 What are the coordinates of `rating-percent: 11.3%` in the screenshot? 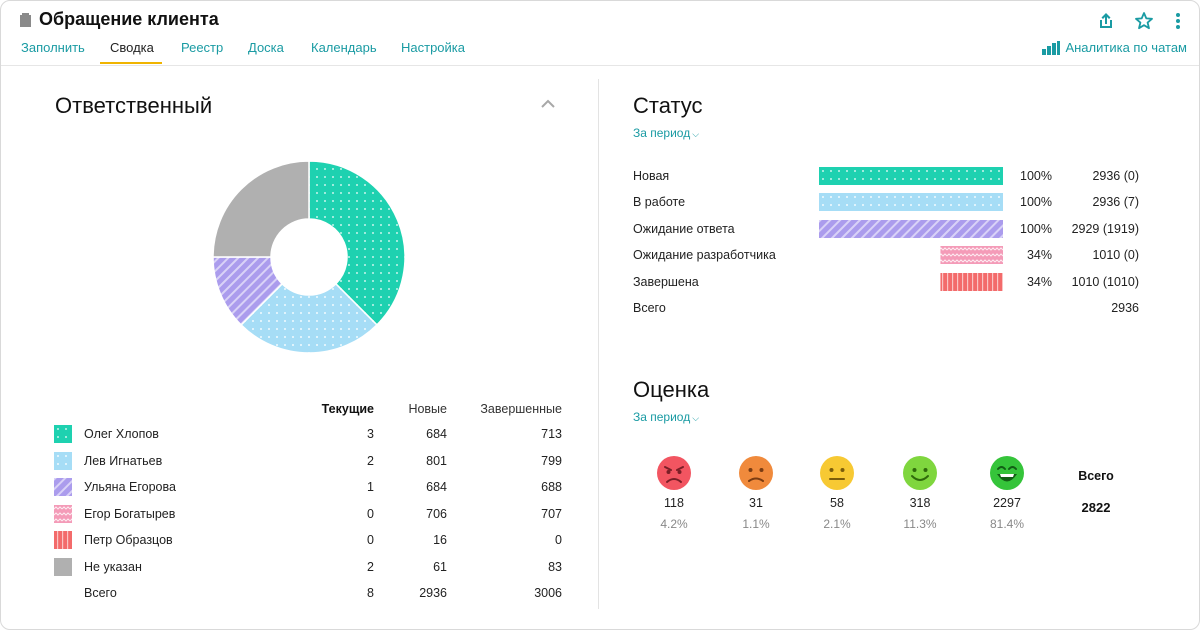 It's located at (920, 524).